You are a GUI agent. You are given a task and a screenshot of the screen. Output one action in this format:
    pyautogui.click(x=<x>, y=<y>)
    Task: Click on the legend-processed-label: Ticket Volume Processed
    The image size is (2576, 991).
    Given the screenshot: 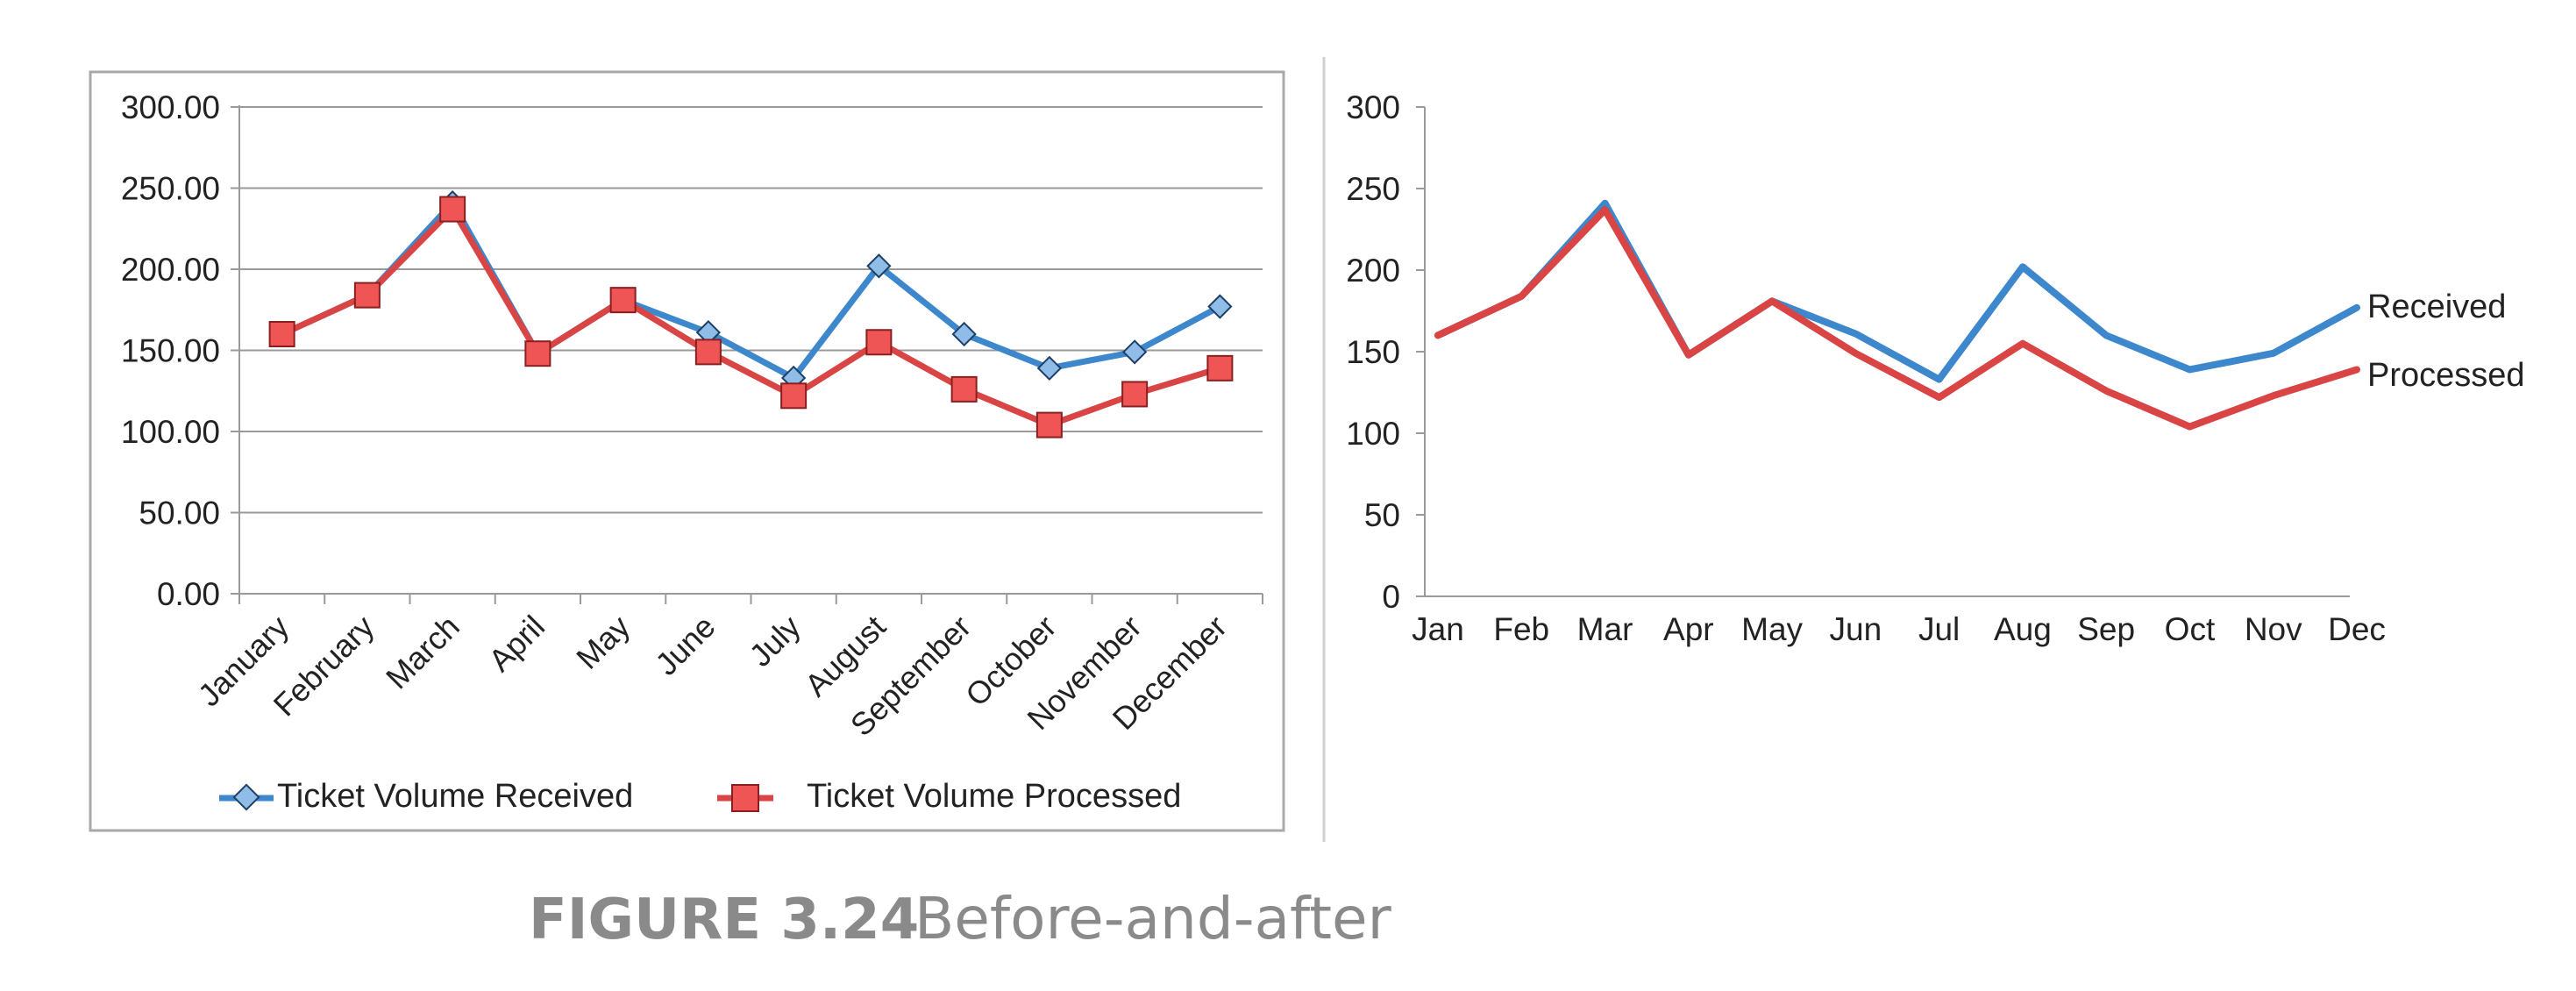 What is the action you would take?
    pyautogui.click(x=994, y=797)
    